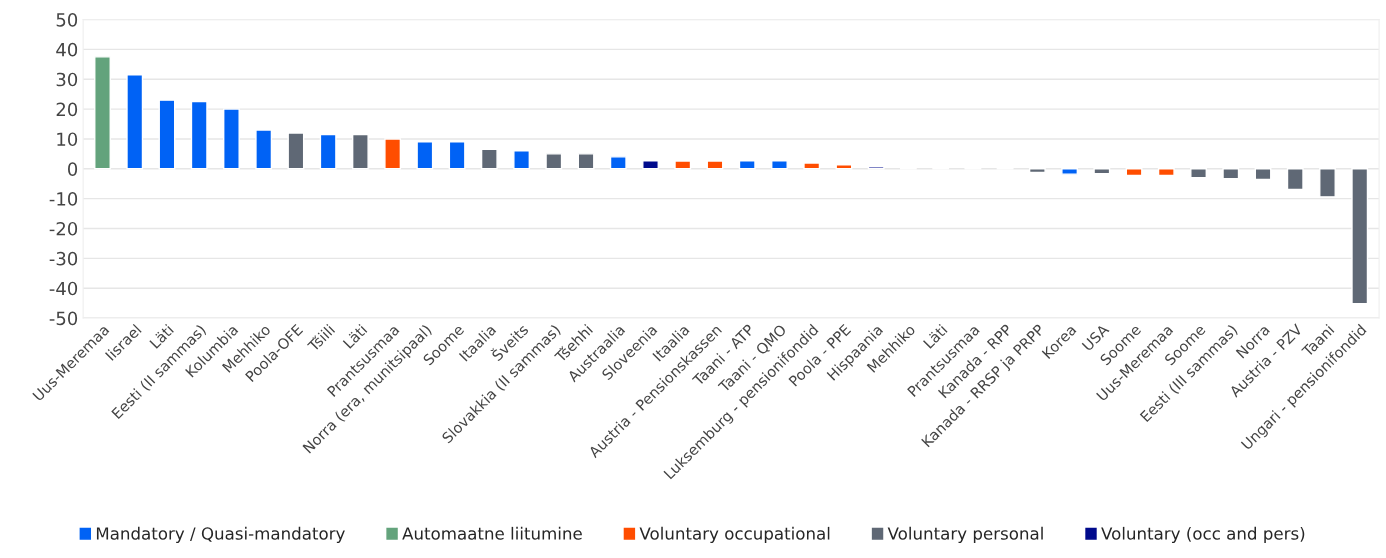  Describe the element at coordinates (220, 534) in the screenshot. I see `legend-label: Mandatory / Quasi-mandatory` at that location.